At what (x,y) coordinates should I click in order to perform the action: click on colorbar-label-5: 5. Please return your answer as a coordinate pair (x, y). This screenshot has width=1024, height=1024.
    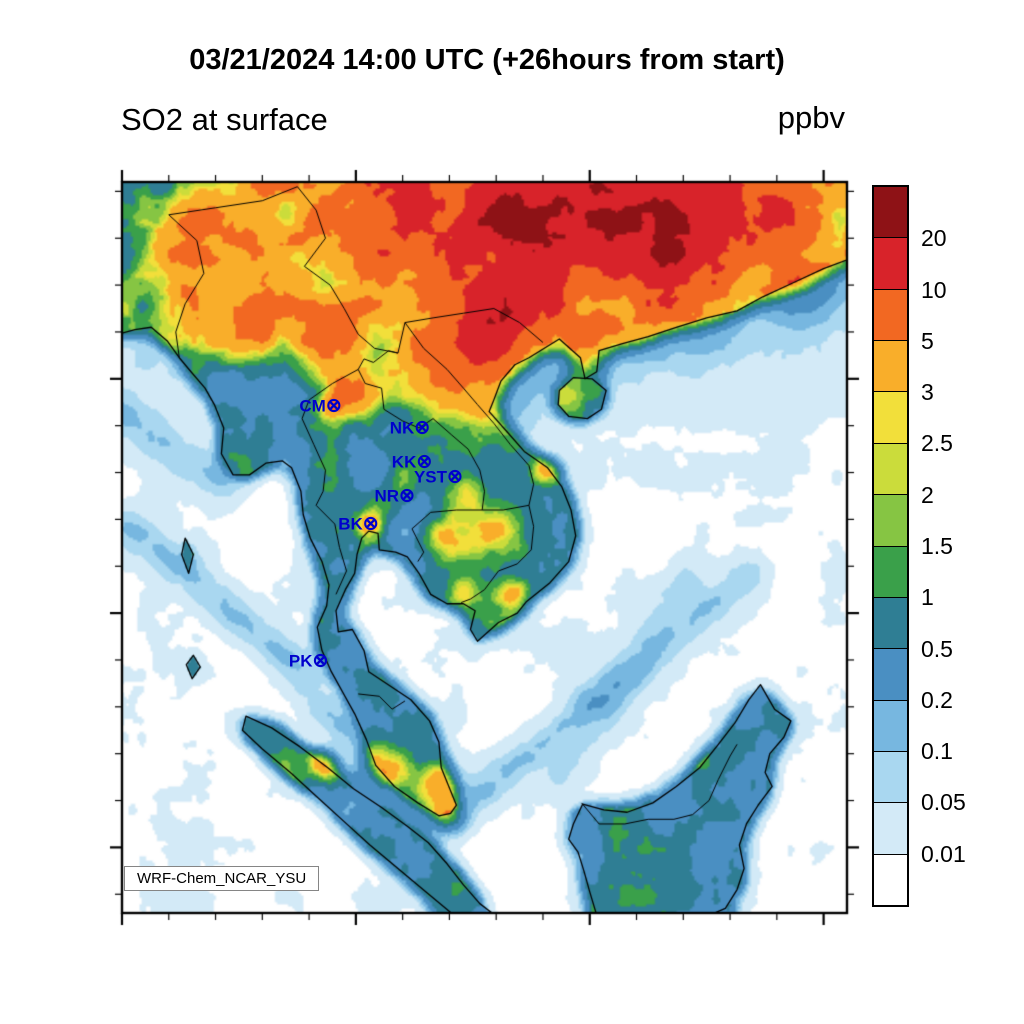
    Looking at the image, I should click on (927, 340).